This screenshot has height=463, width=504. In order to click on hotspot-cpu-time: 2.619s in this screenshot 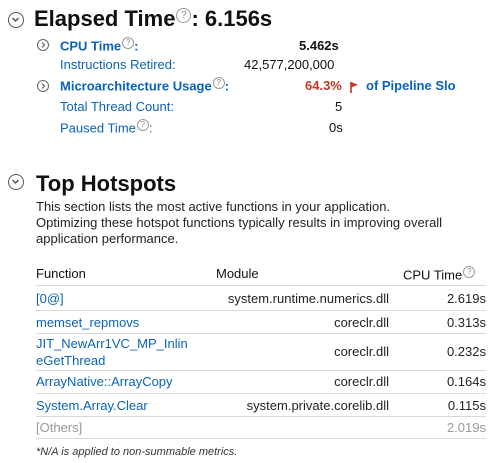, I will do `click(466, 298)`.